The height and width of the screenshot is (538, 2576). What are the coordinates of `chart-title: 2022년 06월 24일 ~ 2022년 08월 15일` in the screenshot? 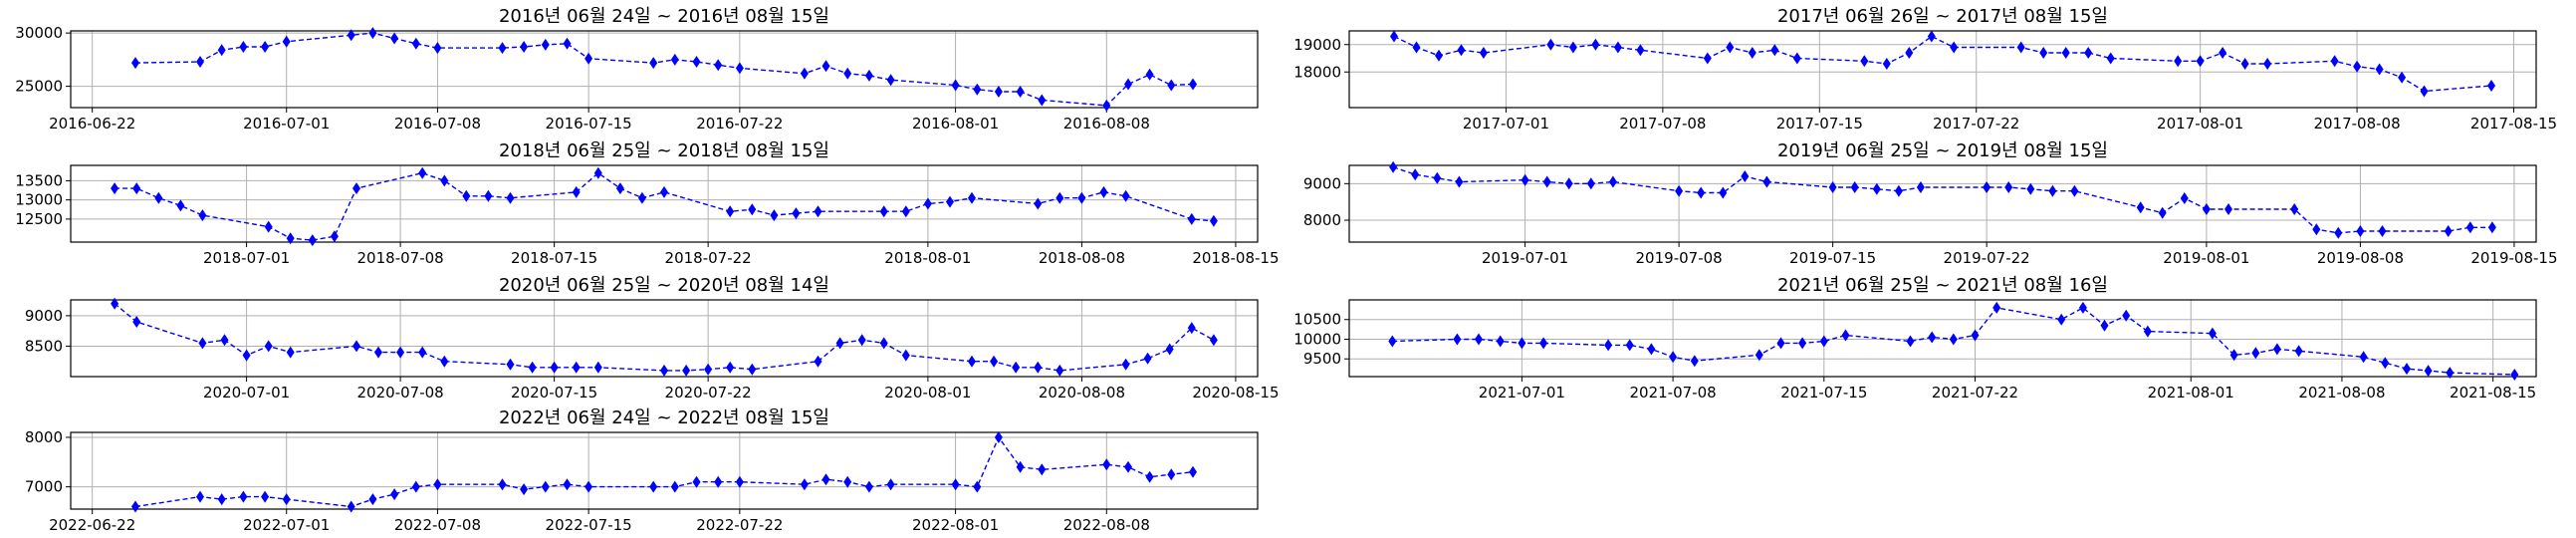 It's located at (664, 417).